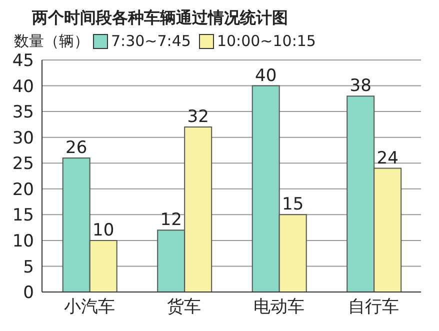  Describe the element at coordinates (51, 41) in the screenshot. I see `y-axis-title: 数量（辆）` at that location.